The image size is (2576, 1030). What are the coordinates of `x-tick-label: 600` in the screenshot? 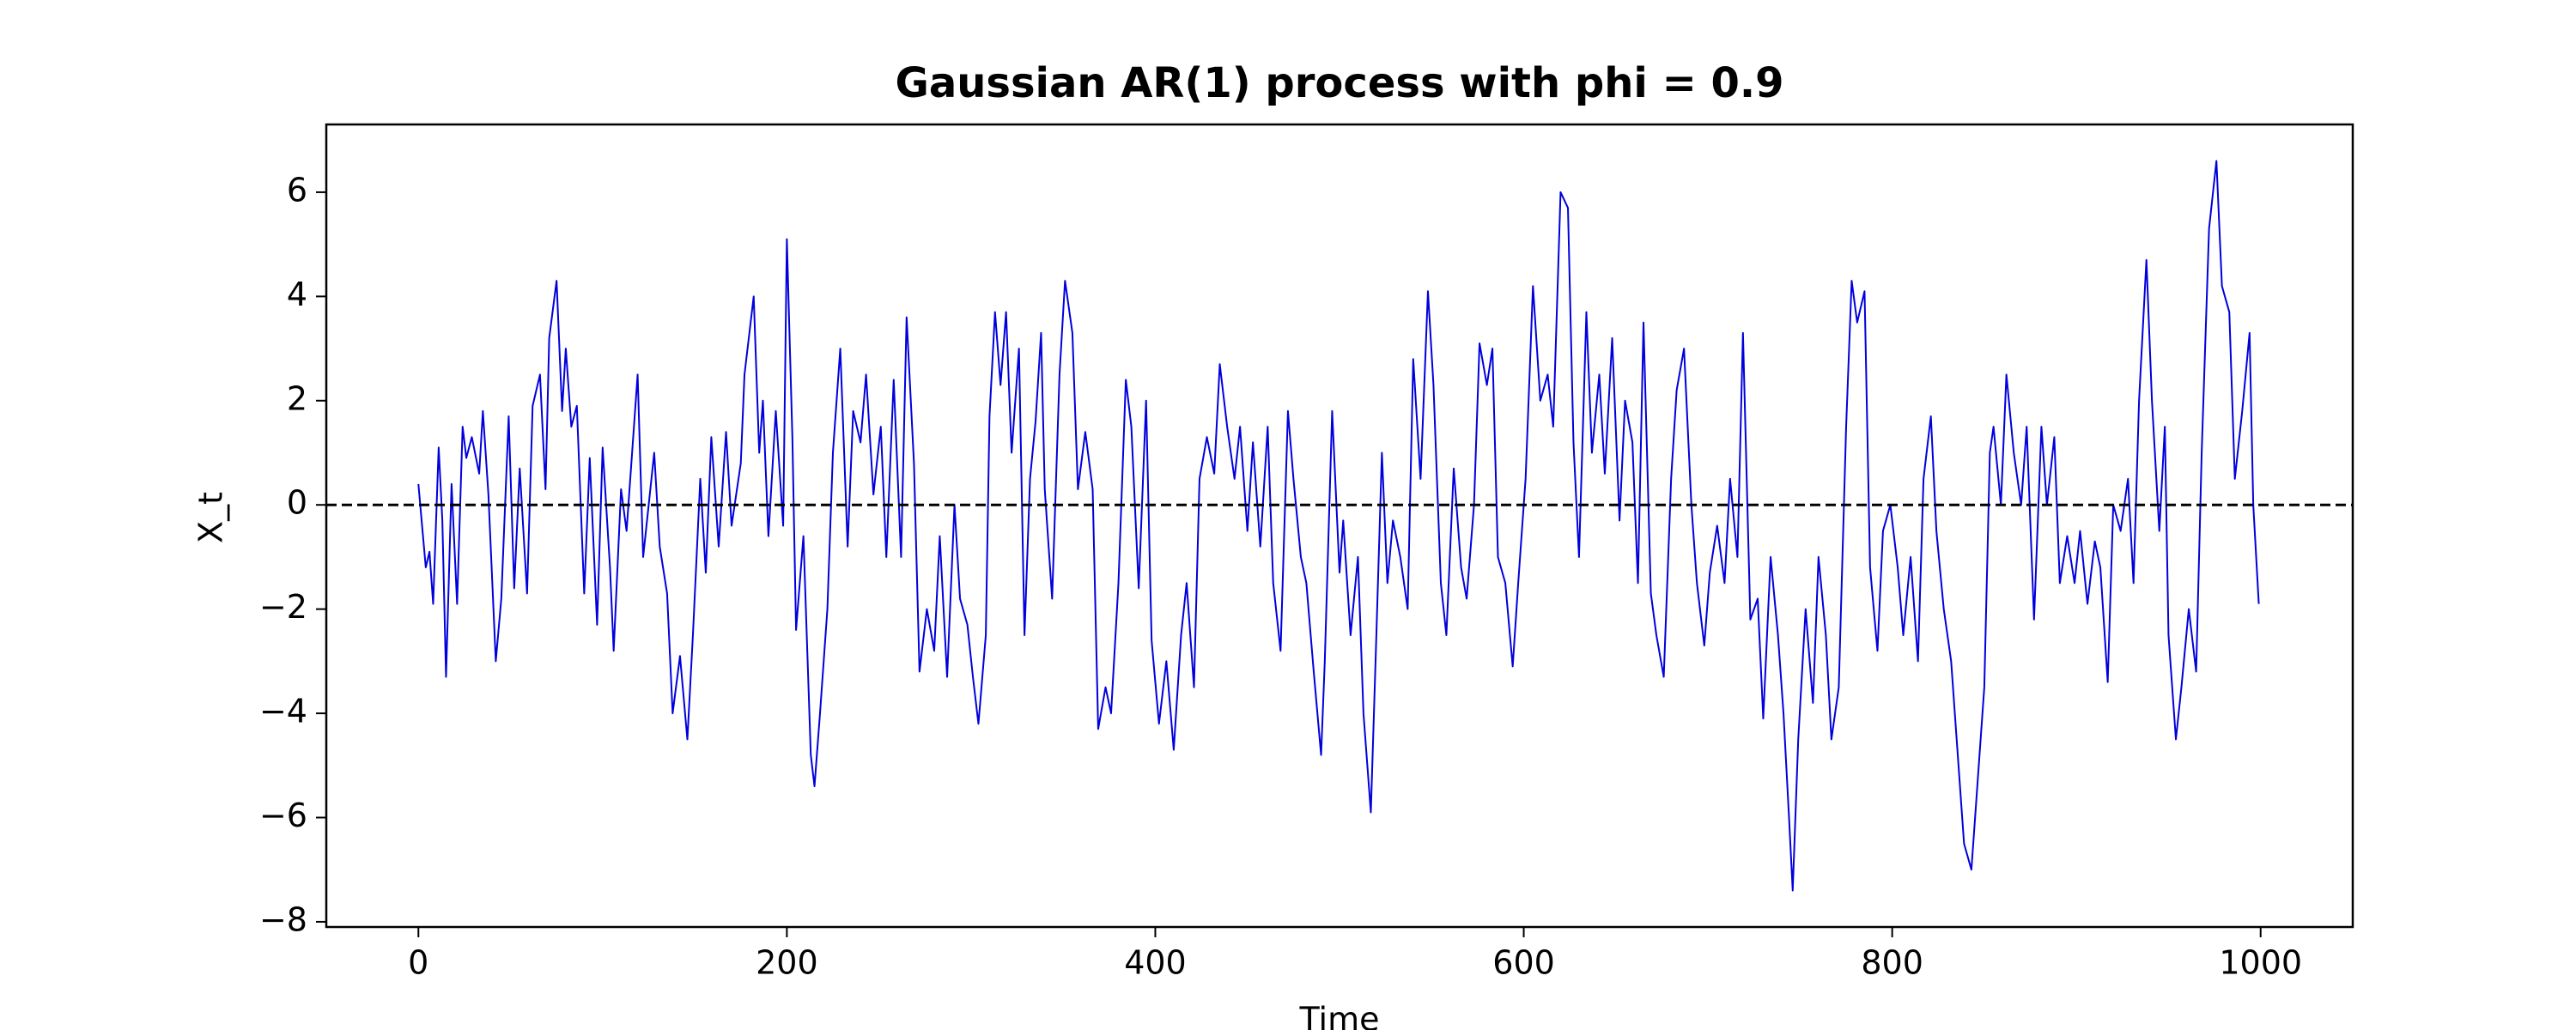 It's located at (1524, 963).